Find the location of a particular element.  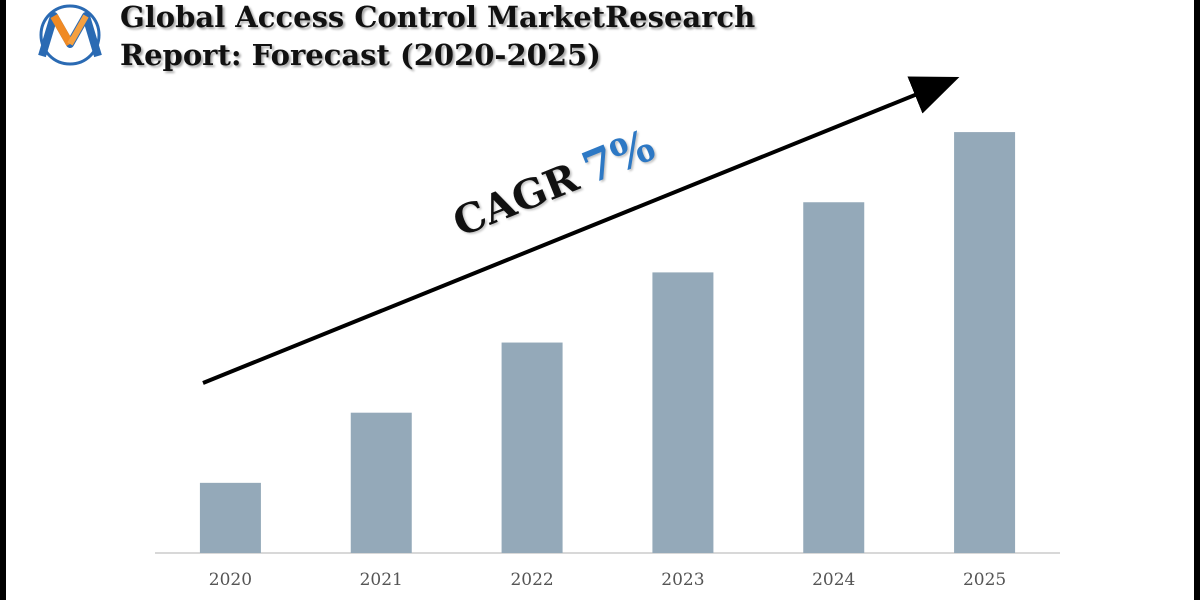

title-line-1: Global Access Control MarketResearch is located at coordinates (438, 17).